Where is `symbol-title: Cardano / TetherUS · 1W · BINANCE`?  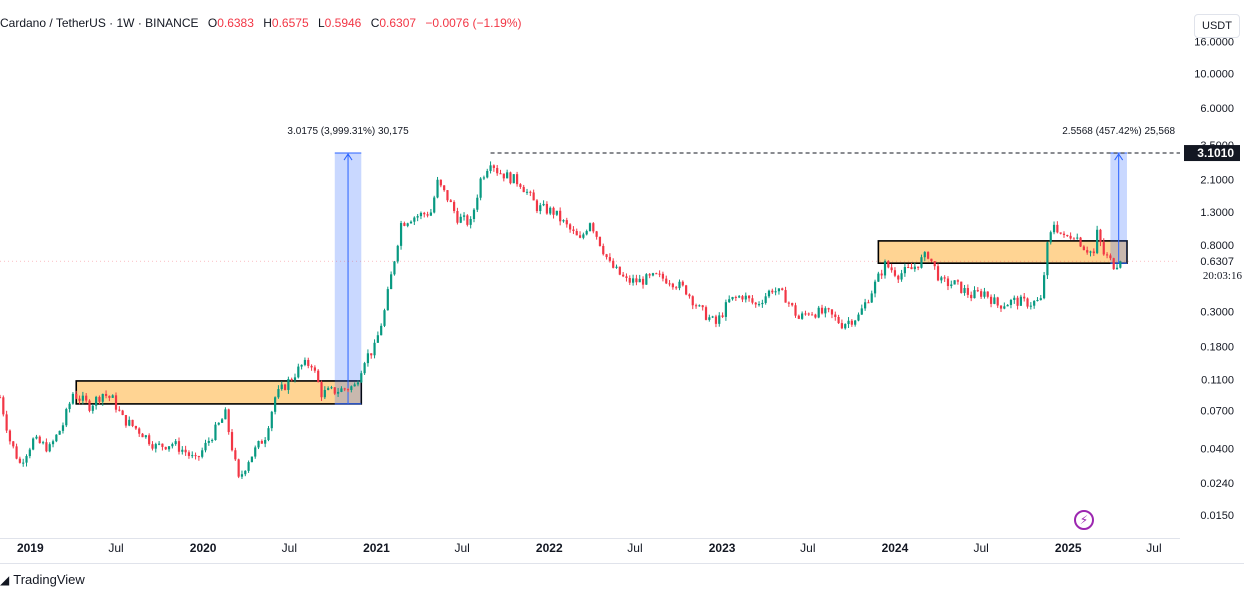
symbol-title: Cardano / TetherUS · 1W · BINANCE is located at coordinates (99, 23).